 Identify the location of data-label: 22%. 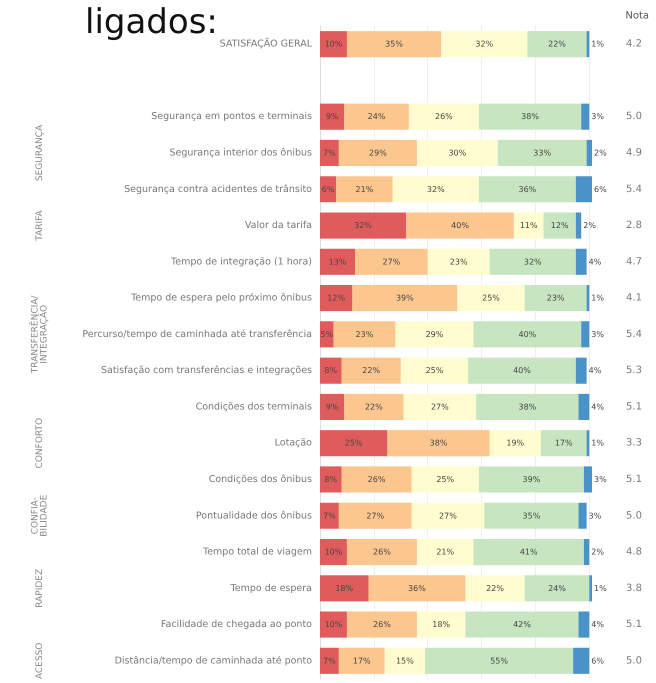
(495, 588).